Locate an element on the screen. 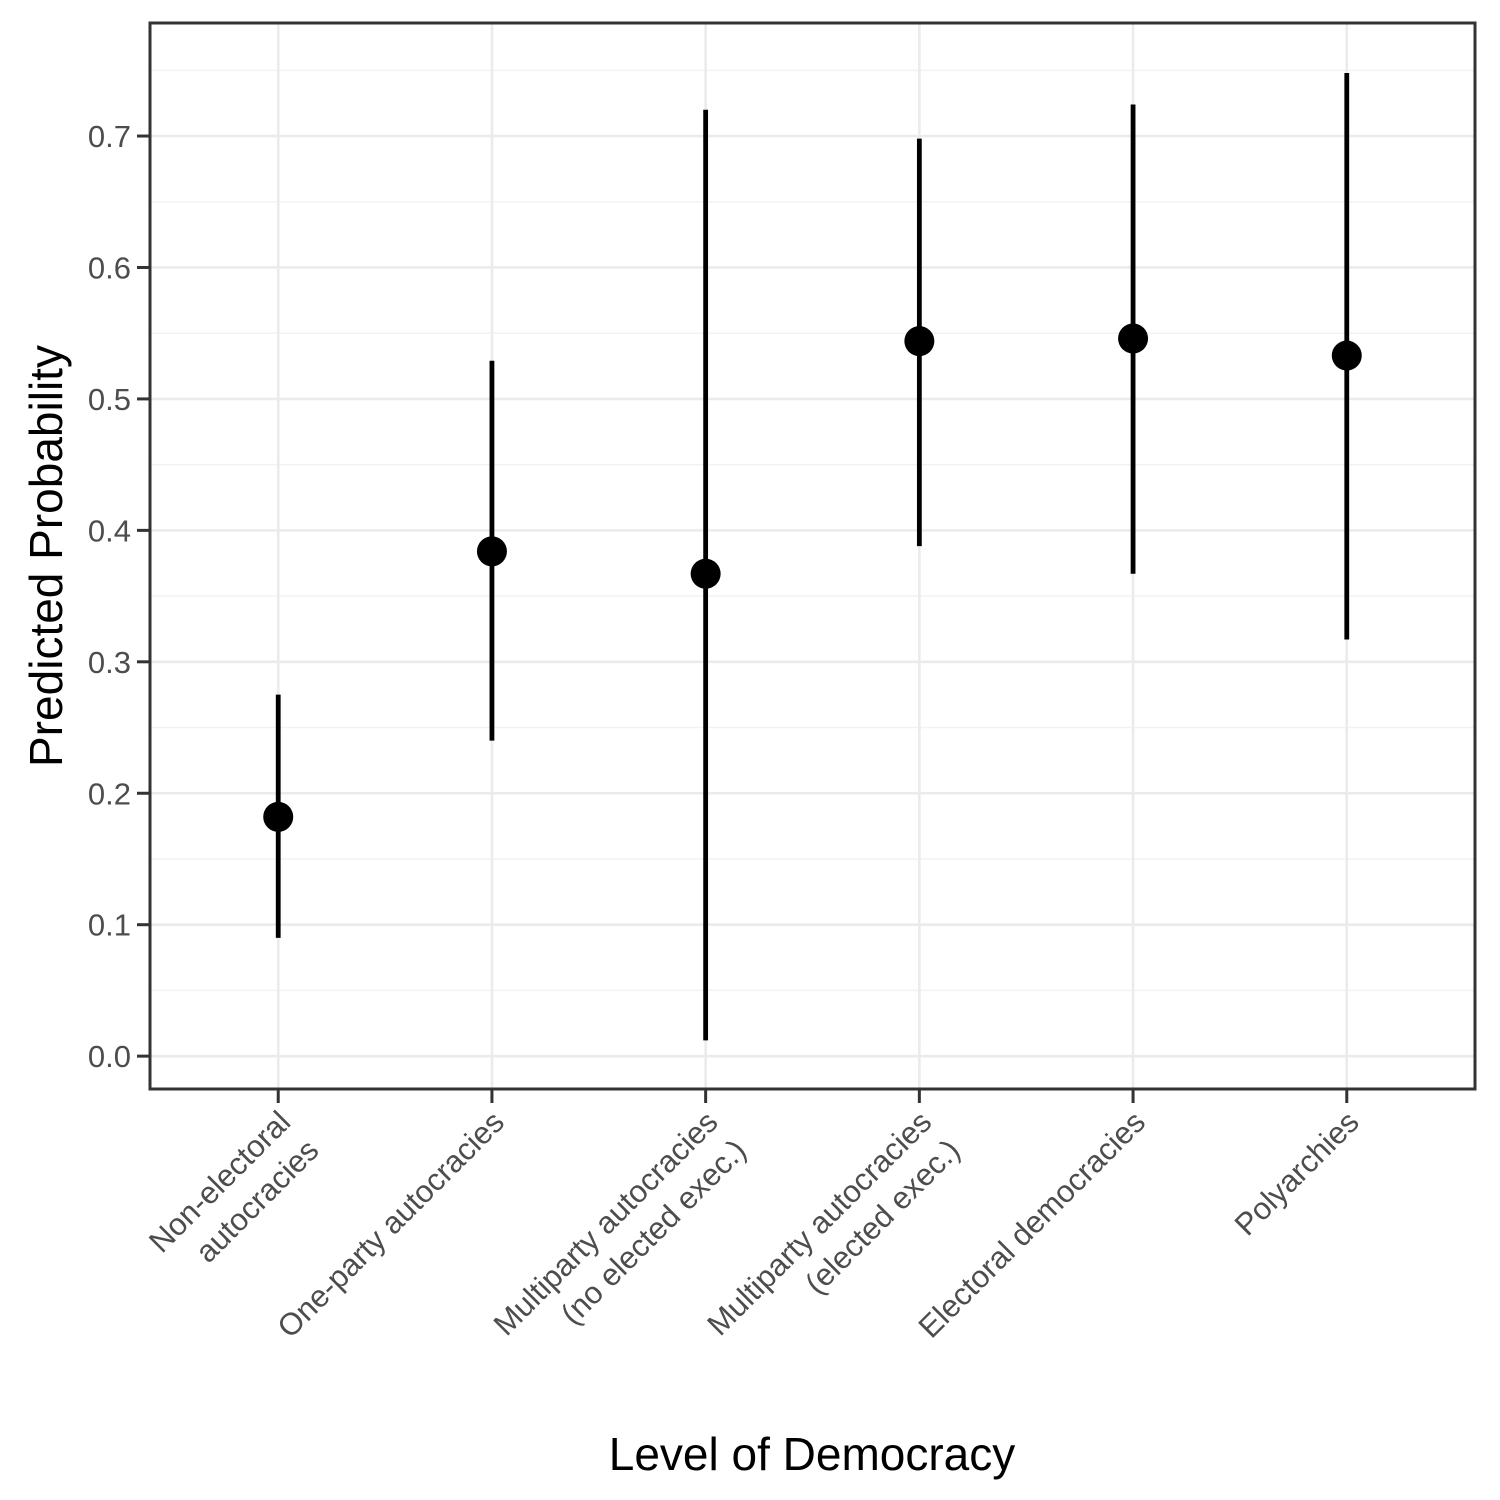 The image size is (1500, 1500). x-tick-label: Non-electoralautocracies is located at coordinates (233, 1195).